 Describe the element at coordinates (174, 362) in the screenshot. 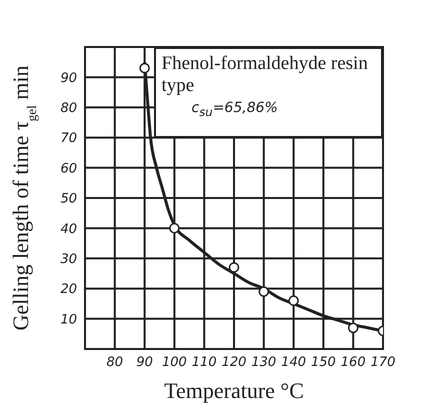

I see `x-tick-label: 100` at that location.